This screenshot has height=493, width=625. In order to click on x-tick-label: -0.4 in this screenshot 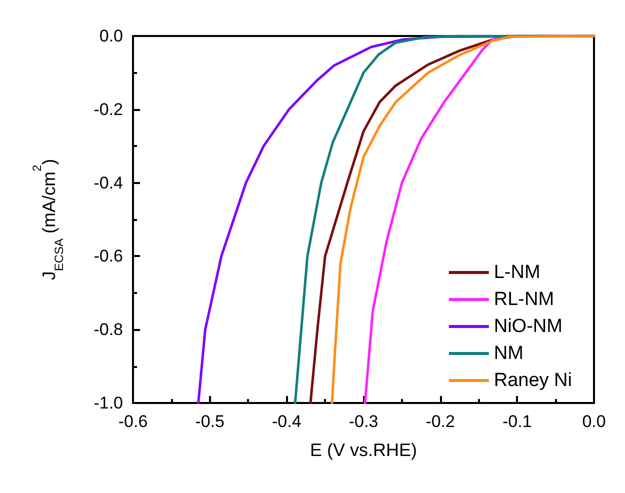, I will do `click(287, 421)`.